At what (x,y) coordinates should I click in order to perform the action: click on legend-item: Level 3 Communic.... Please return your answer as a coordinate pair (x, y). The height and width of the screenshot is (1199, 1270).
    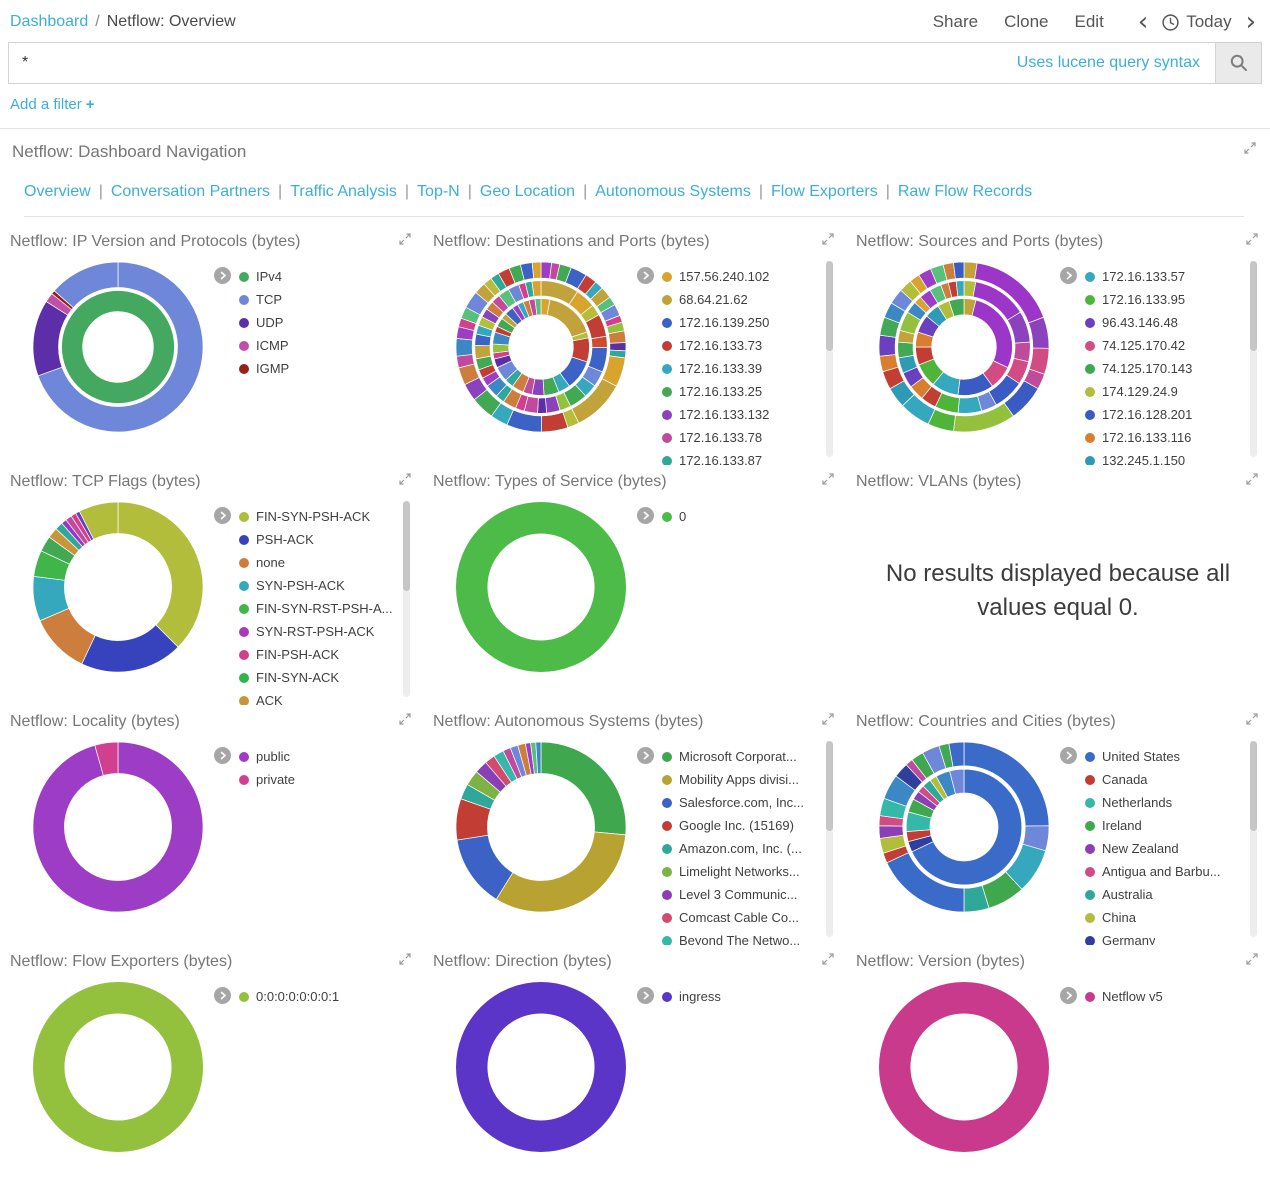
    Looking at the image, I should click on (733, 894).